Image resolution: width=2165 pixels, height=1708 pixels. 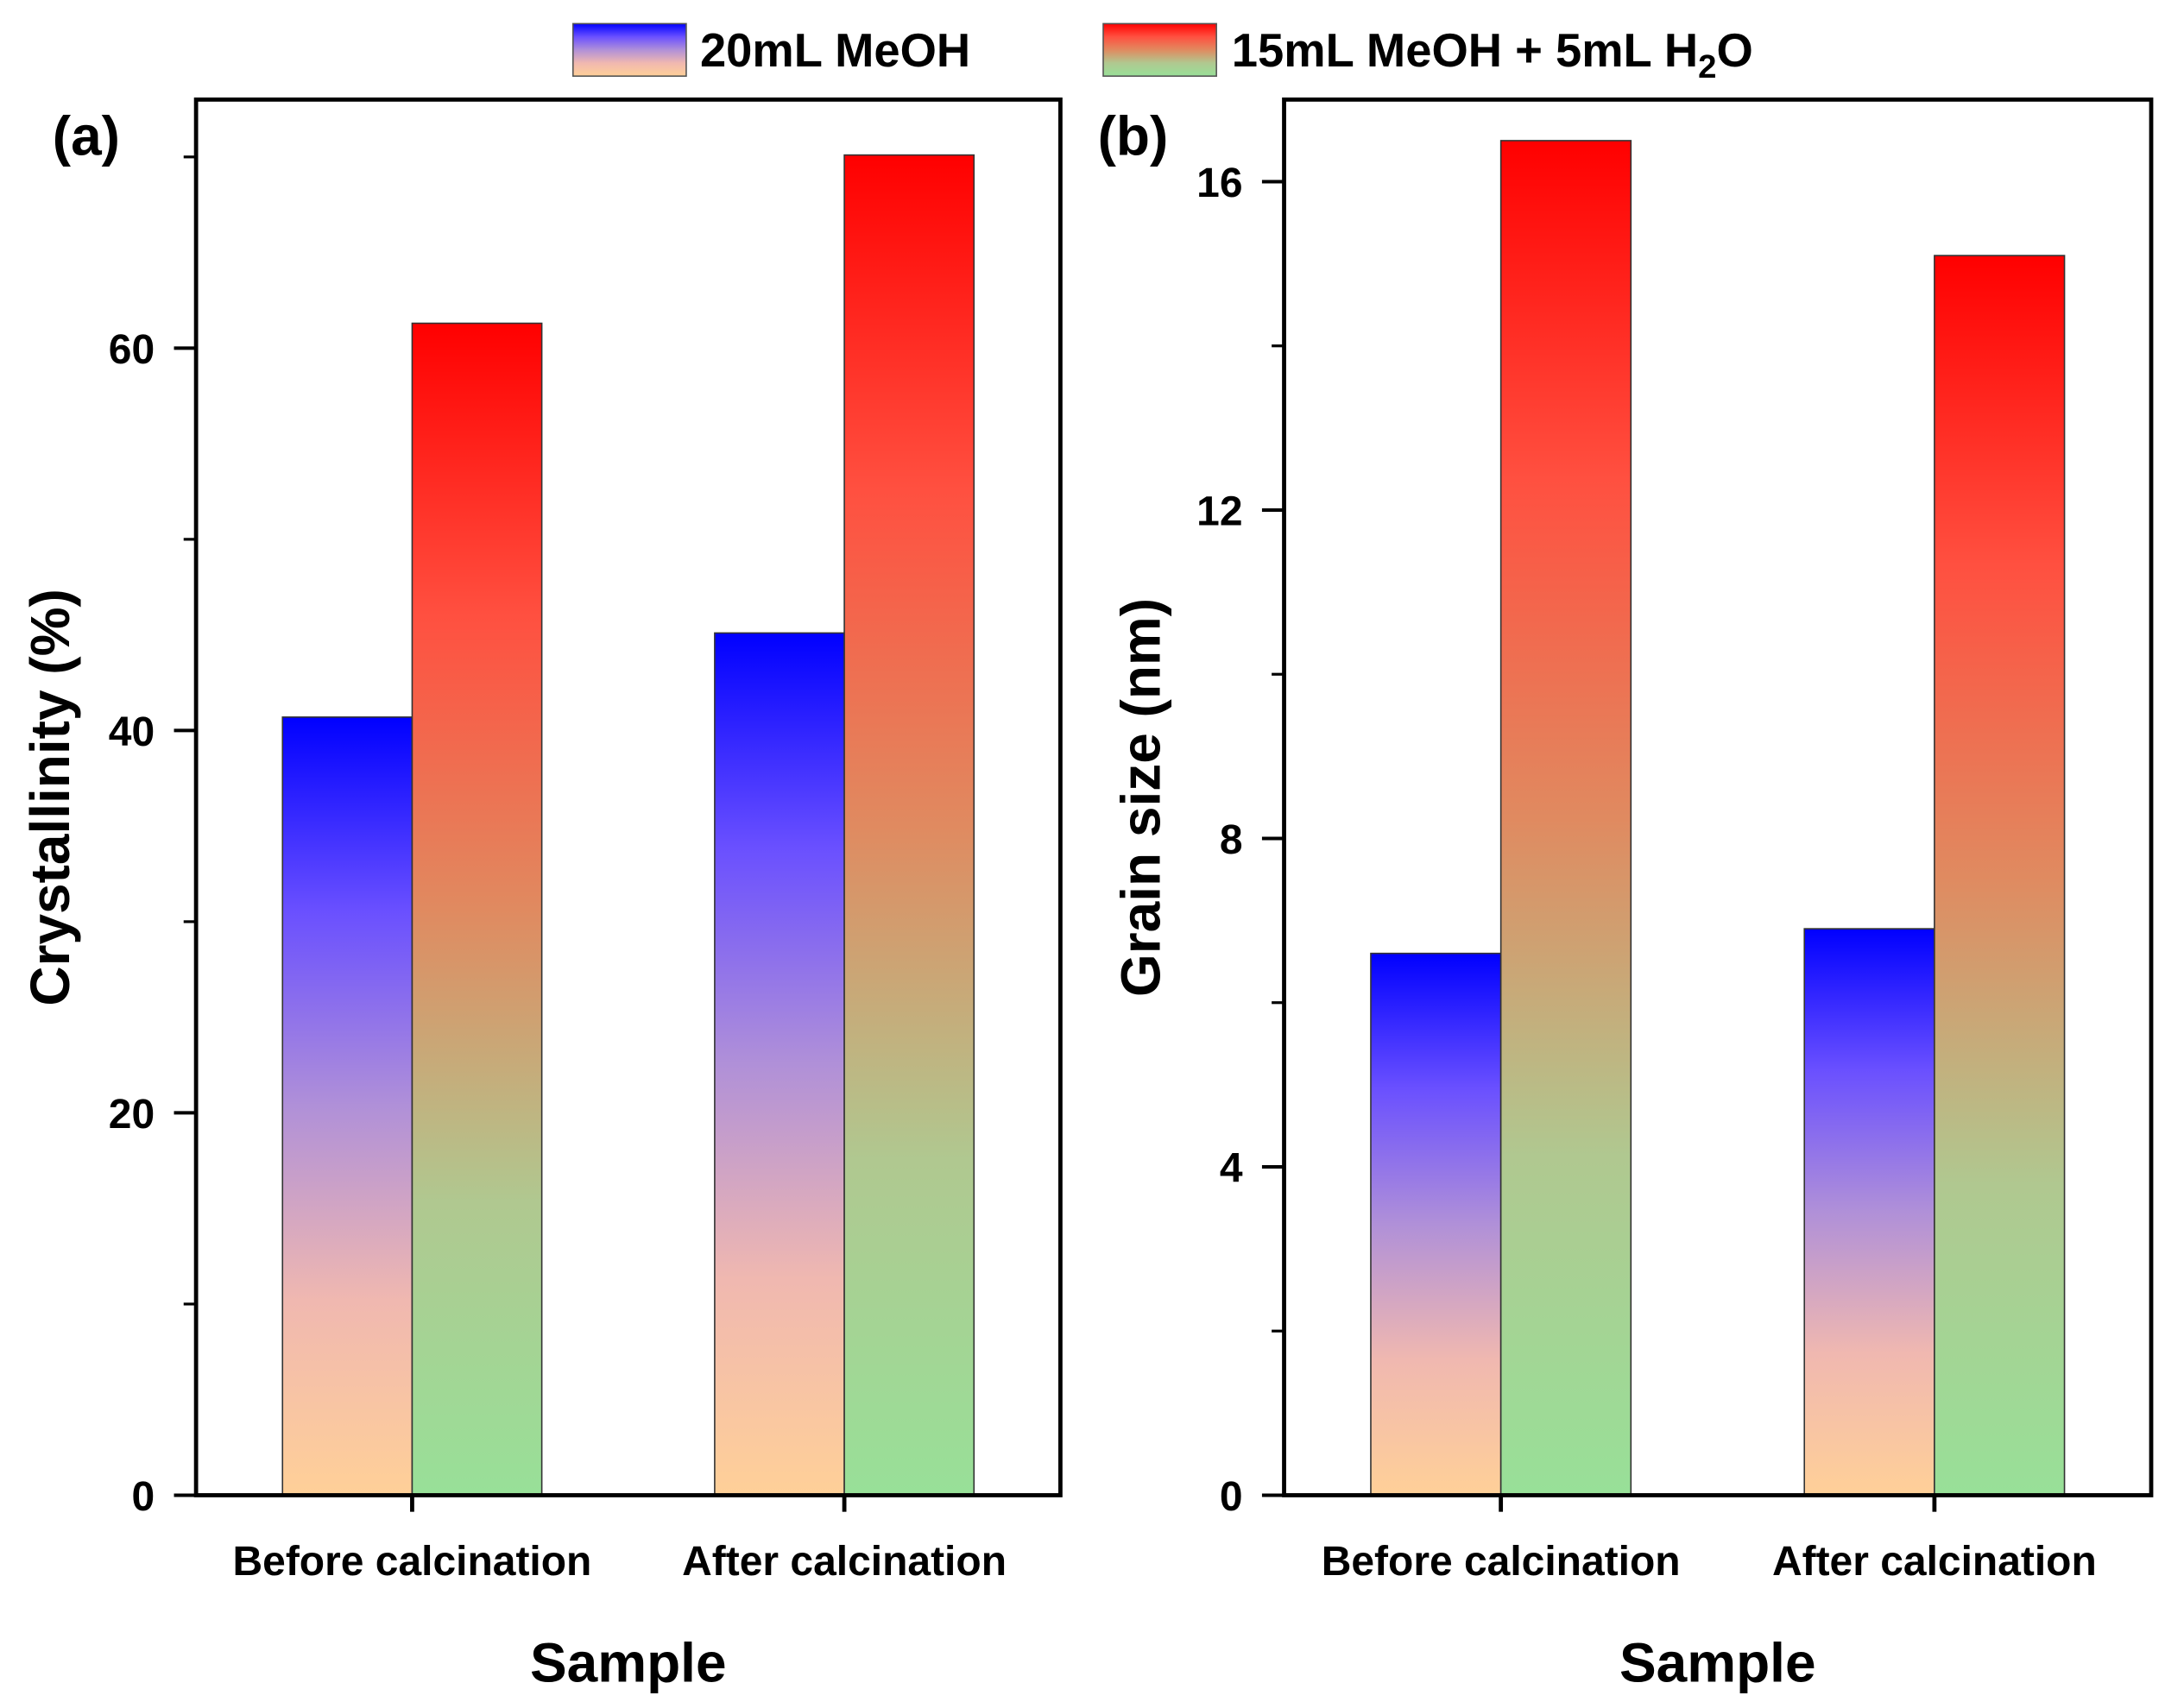 What do you see at coordinates (629, 49) in the screenshot?
I see `legend-swatch-20ml-meoh` at bounding box center [629, 49].